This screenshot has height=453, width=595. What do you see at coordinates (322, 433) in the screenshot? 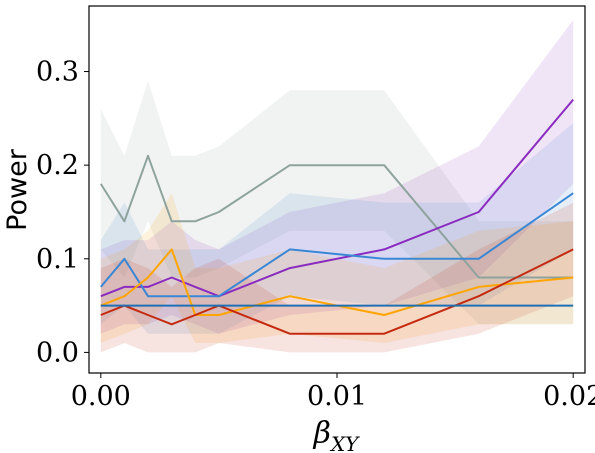
I see `x-axis-label-symbol: β` at bounding box center [322, 433].